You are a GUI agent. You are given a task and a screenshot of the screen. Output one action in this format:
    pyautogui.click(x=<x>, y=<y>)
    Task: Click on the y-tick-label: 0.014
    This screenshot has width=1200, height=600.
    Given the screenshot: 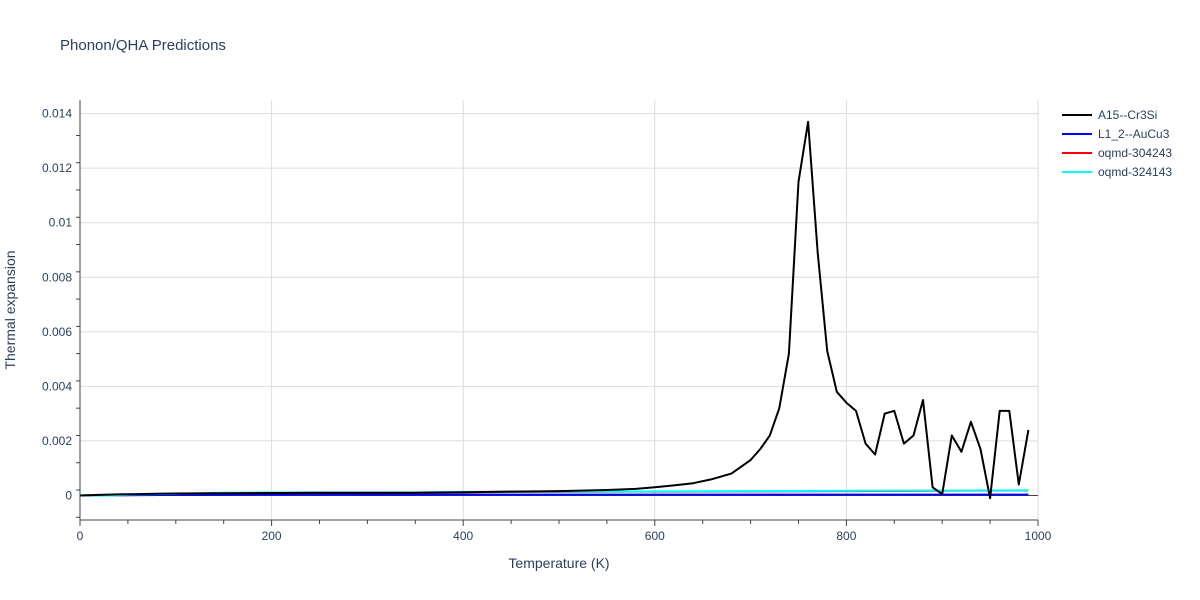 What is the action you would take?
    pyautogui.click(x=57, y=114)
    